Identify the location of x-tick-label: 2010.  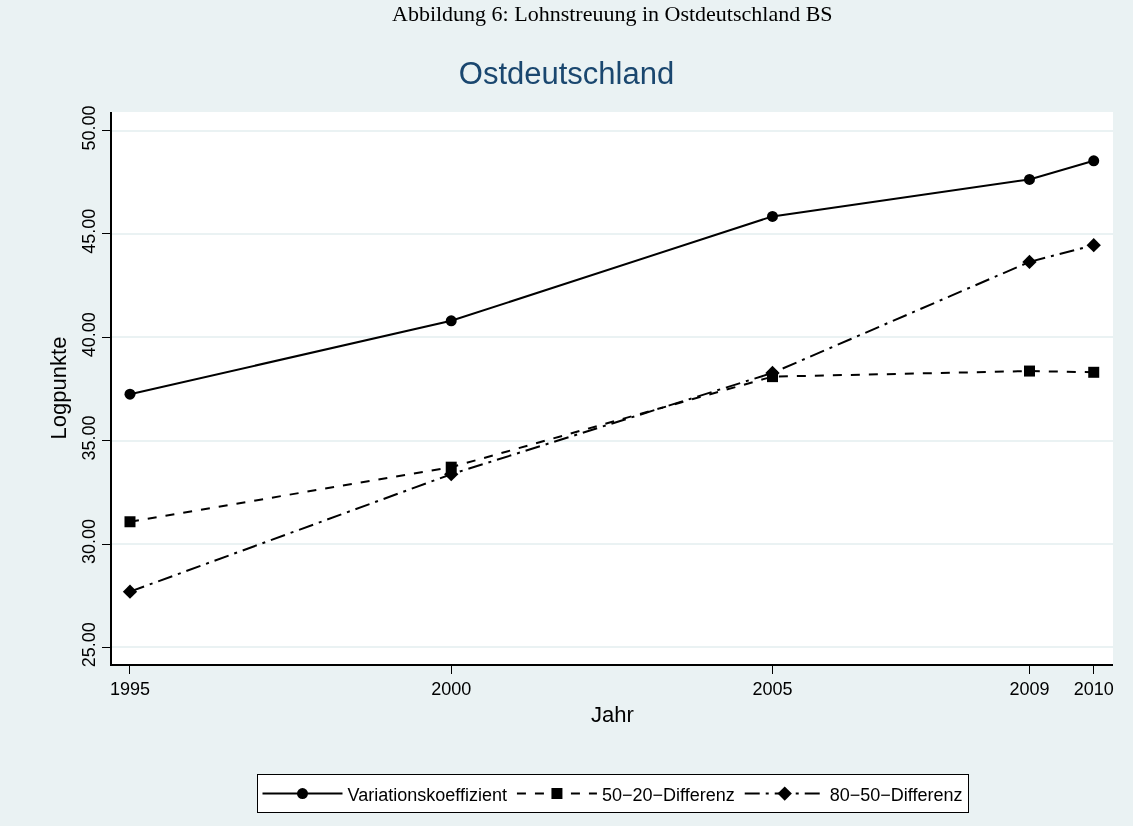
(1093, 689).